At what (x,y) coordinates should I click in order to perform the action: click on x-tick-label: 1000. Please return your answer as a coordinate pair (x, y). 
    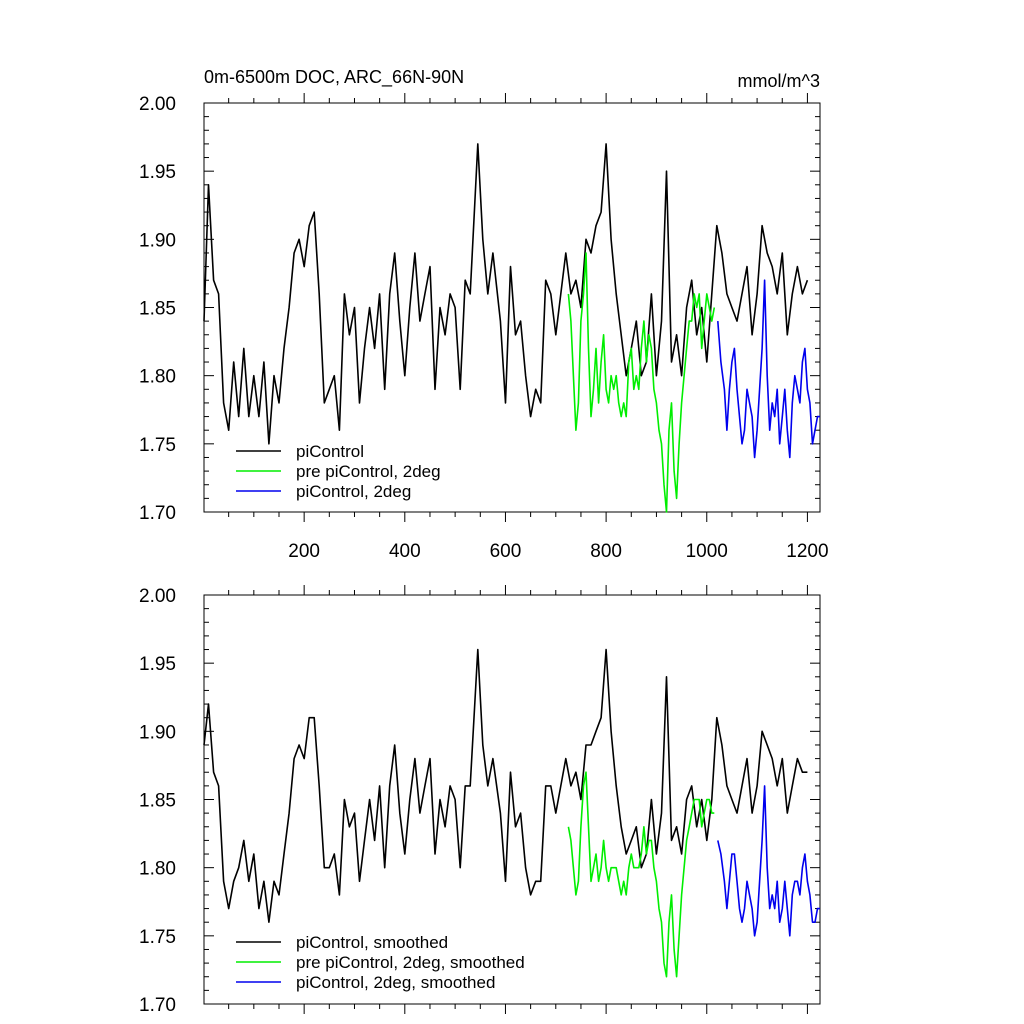
    Looking at the image, I should click on (707, 551).